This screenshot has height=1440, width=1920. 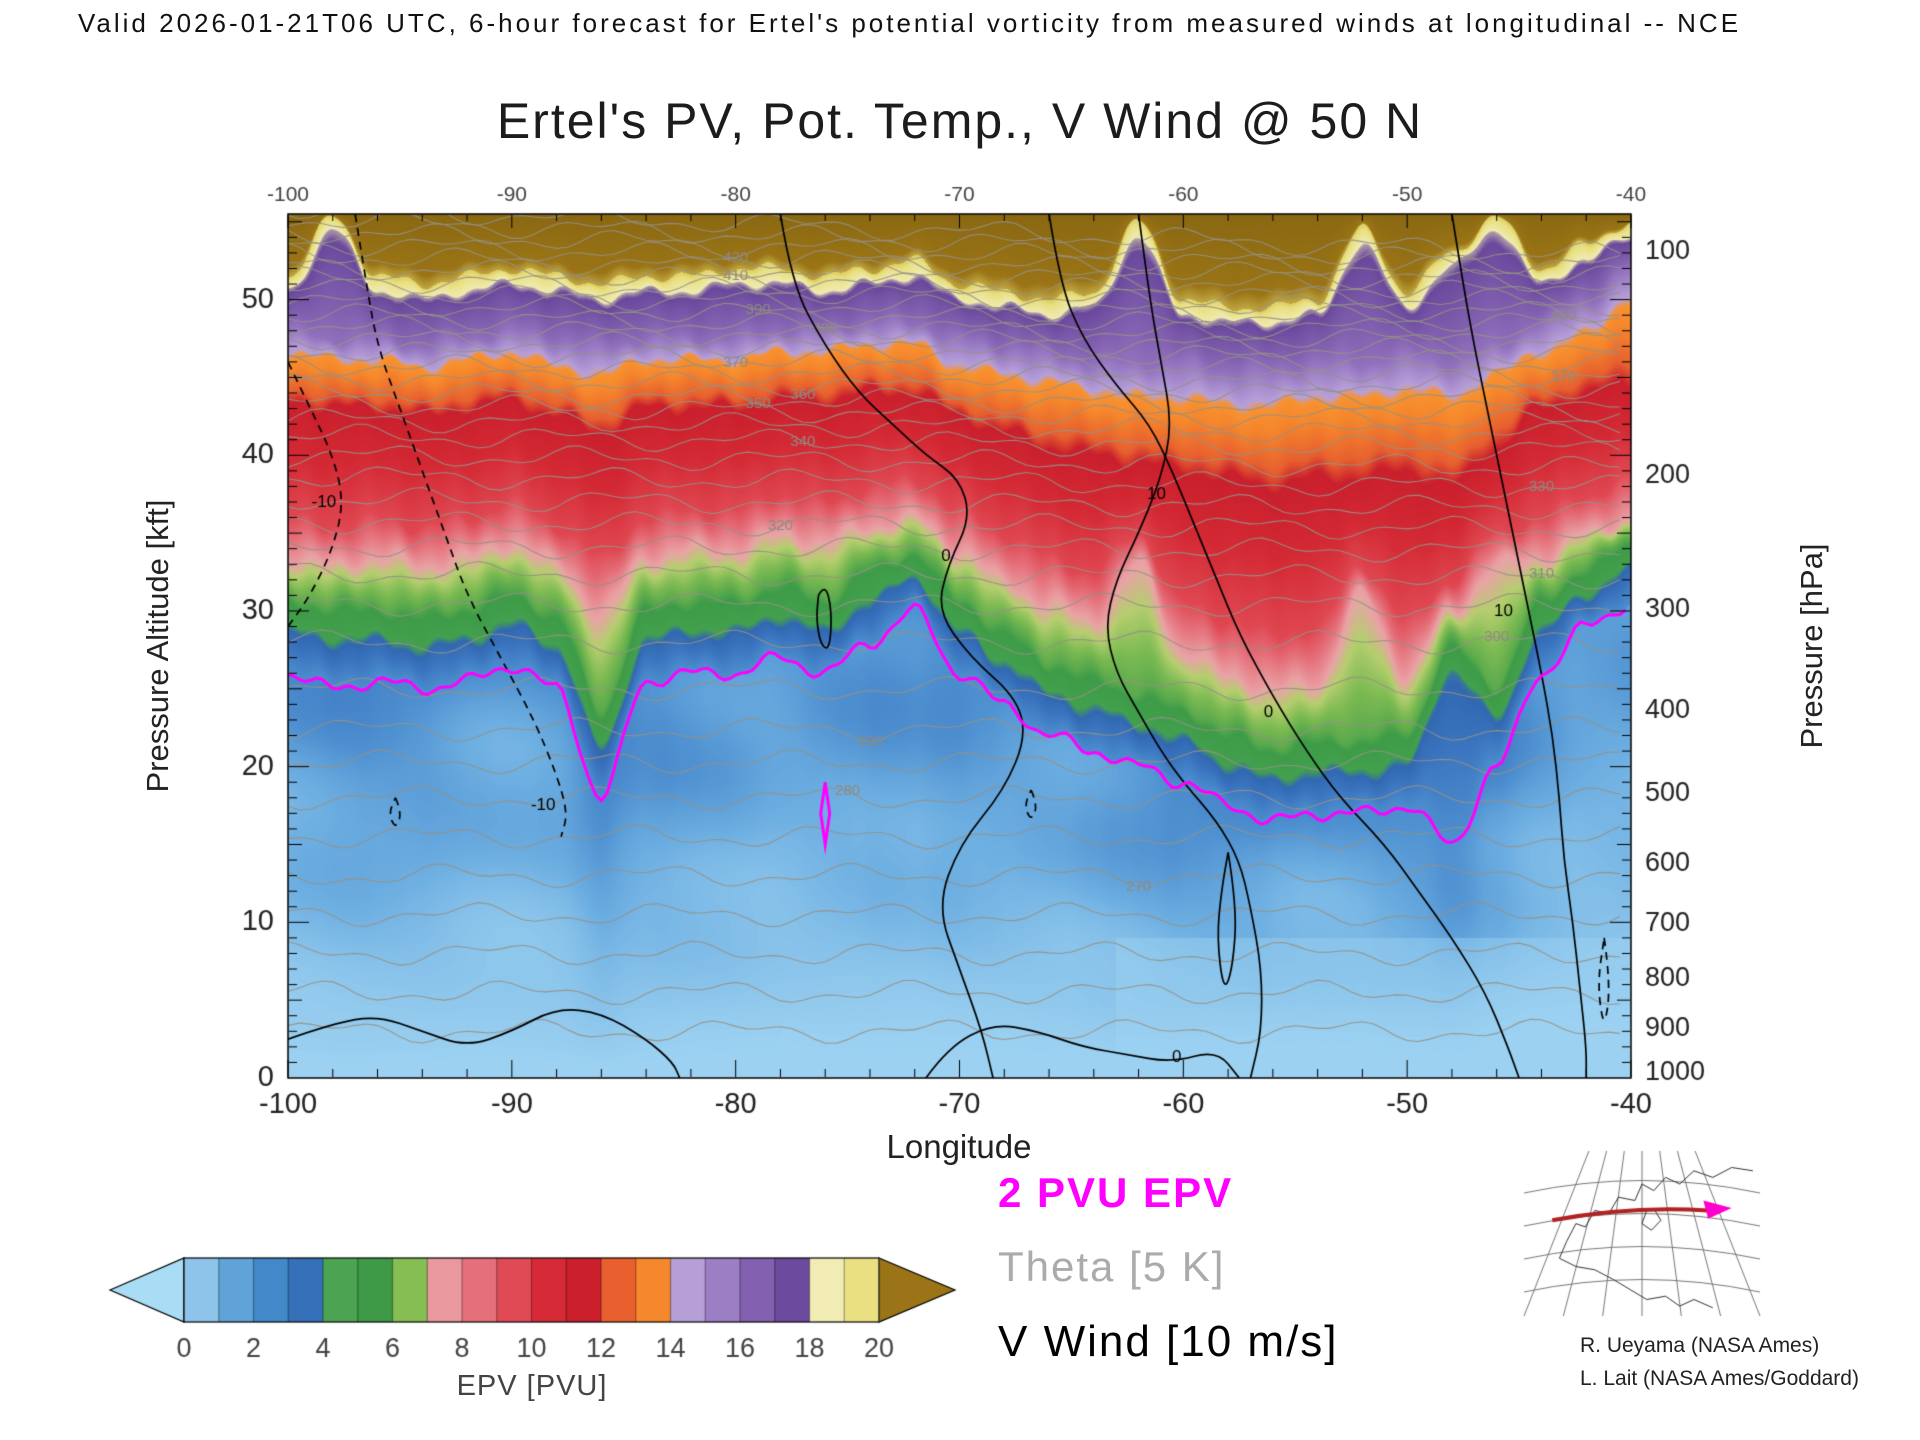 I want to click on legend: 2 PVU EPV Theta [5 K] V Wind [10 m/s], so click(x=1168, y=1268).